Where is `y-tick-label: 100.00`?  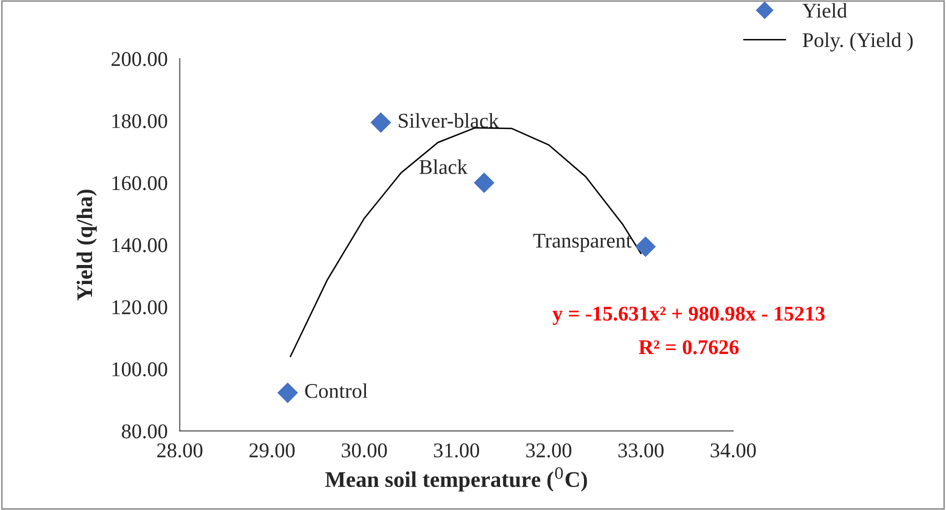 y-tick-label: 100.00 is located at coordinates (140, 369).